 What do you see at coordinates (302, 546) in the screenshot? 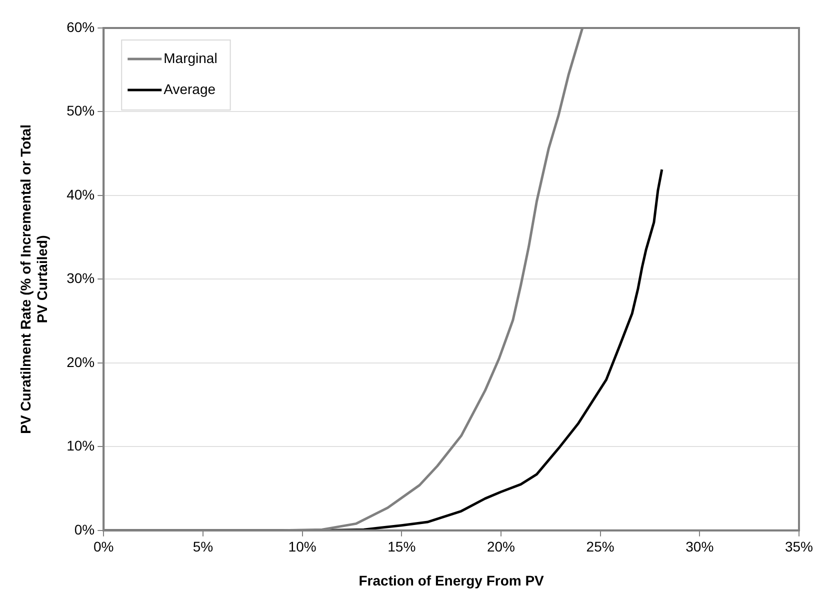
I see `x-tick-label: 10%` at bounding box center [302, 546].